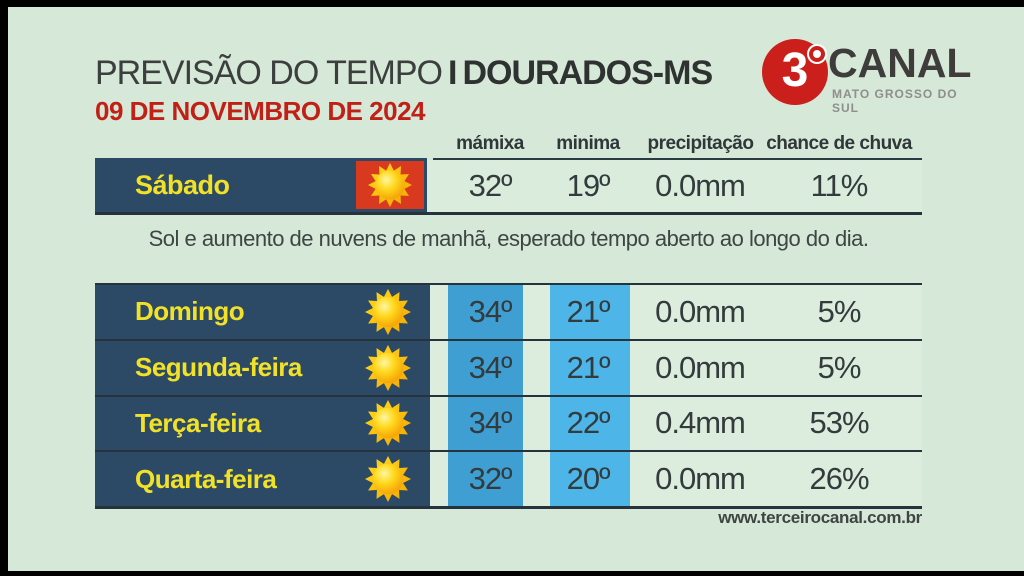  What do you see at coordinates (490, 185) in the screenshot?
I see `today-max-temp: 32º` at bounding box center [490, 185].